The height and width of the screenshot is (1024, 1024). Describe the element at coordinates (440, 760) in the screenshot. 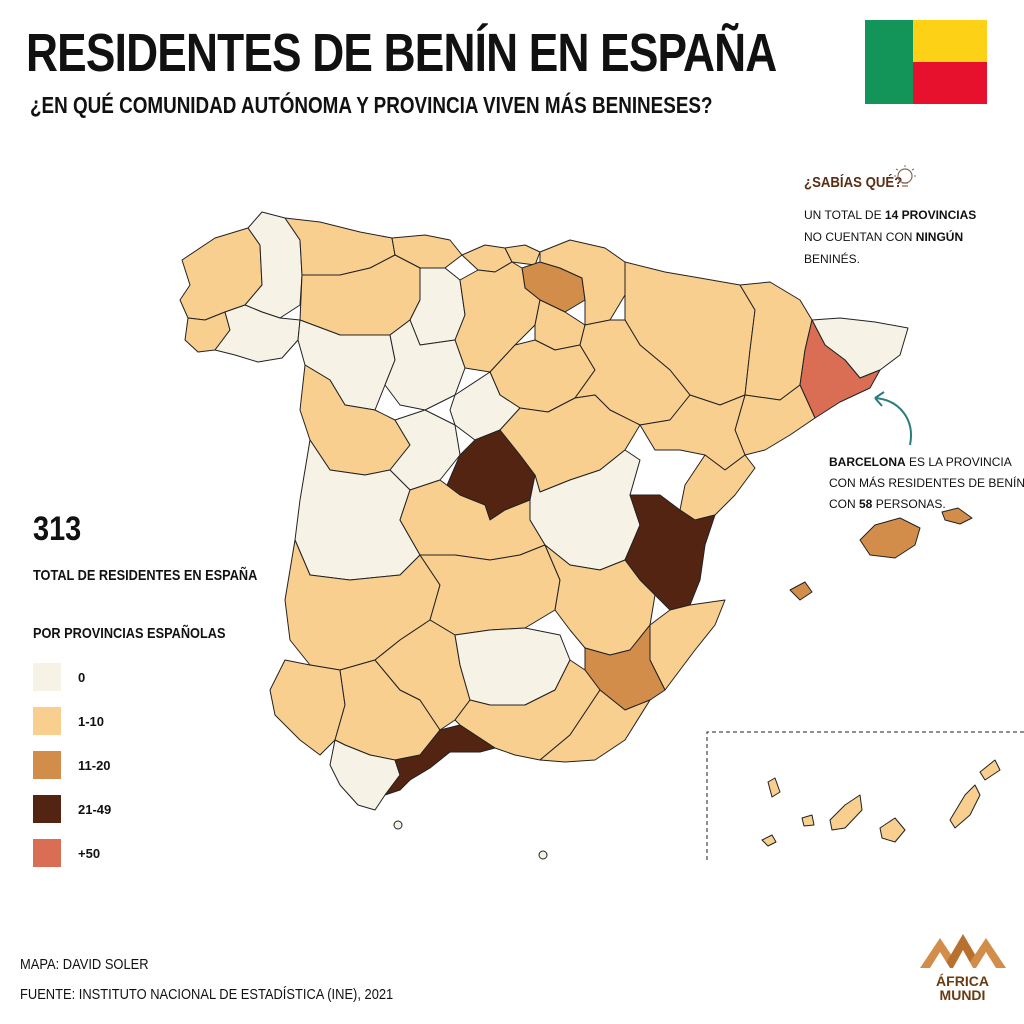

I see `province-malaga` at that location.